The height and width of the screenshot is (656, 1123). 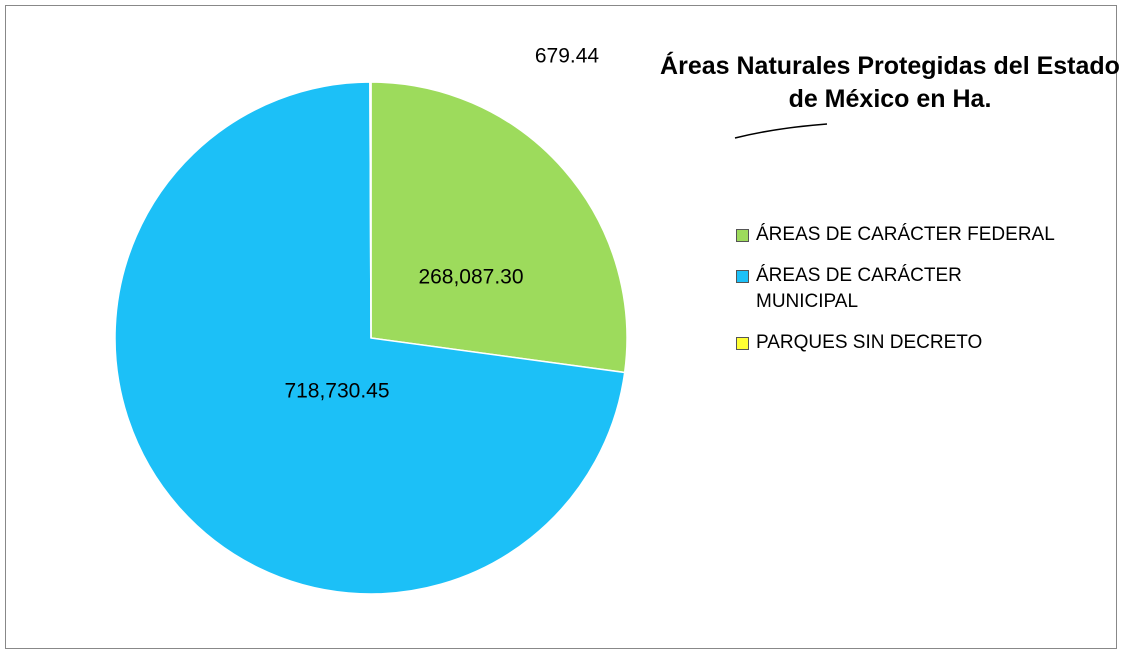 I want to click on legend-item: PARQUES SIN DECRETO, so click(x=921, y=343).